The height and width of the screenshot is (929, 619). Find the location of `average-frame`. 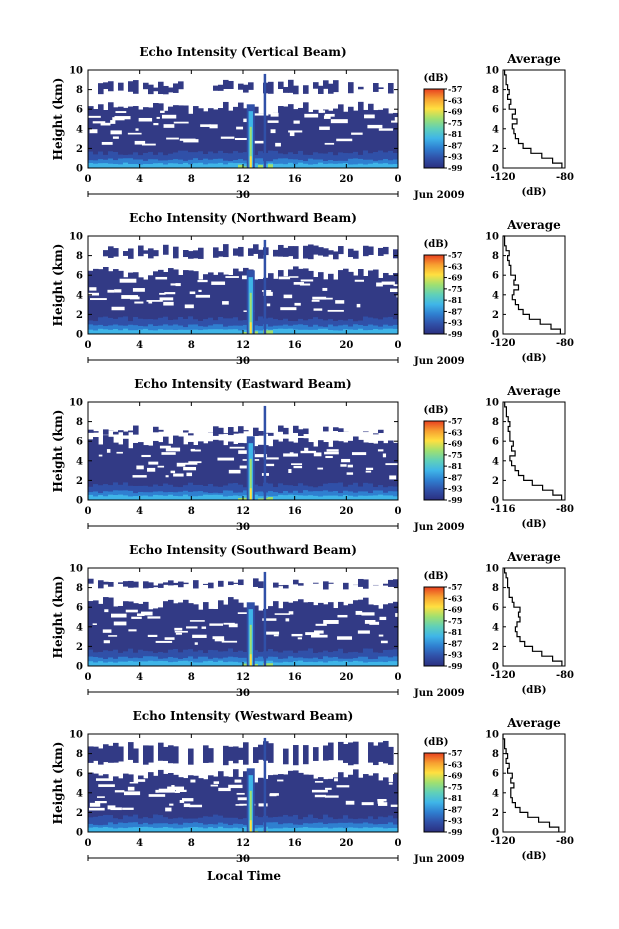

average-frame is located at coordinates (534, 617).